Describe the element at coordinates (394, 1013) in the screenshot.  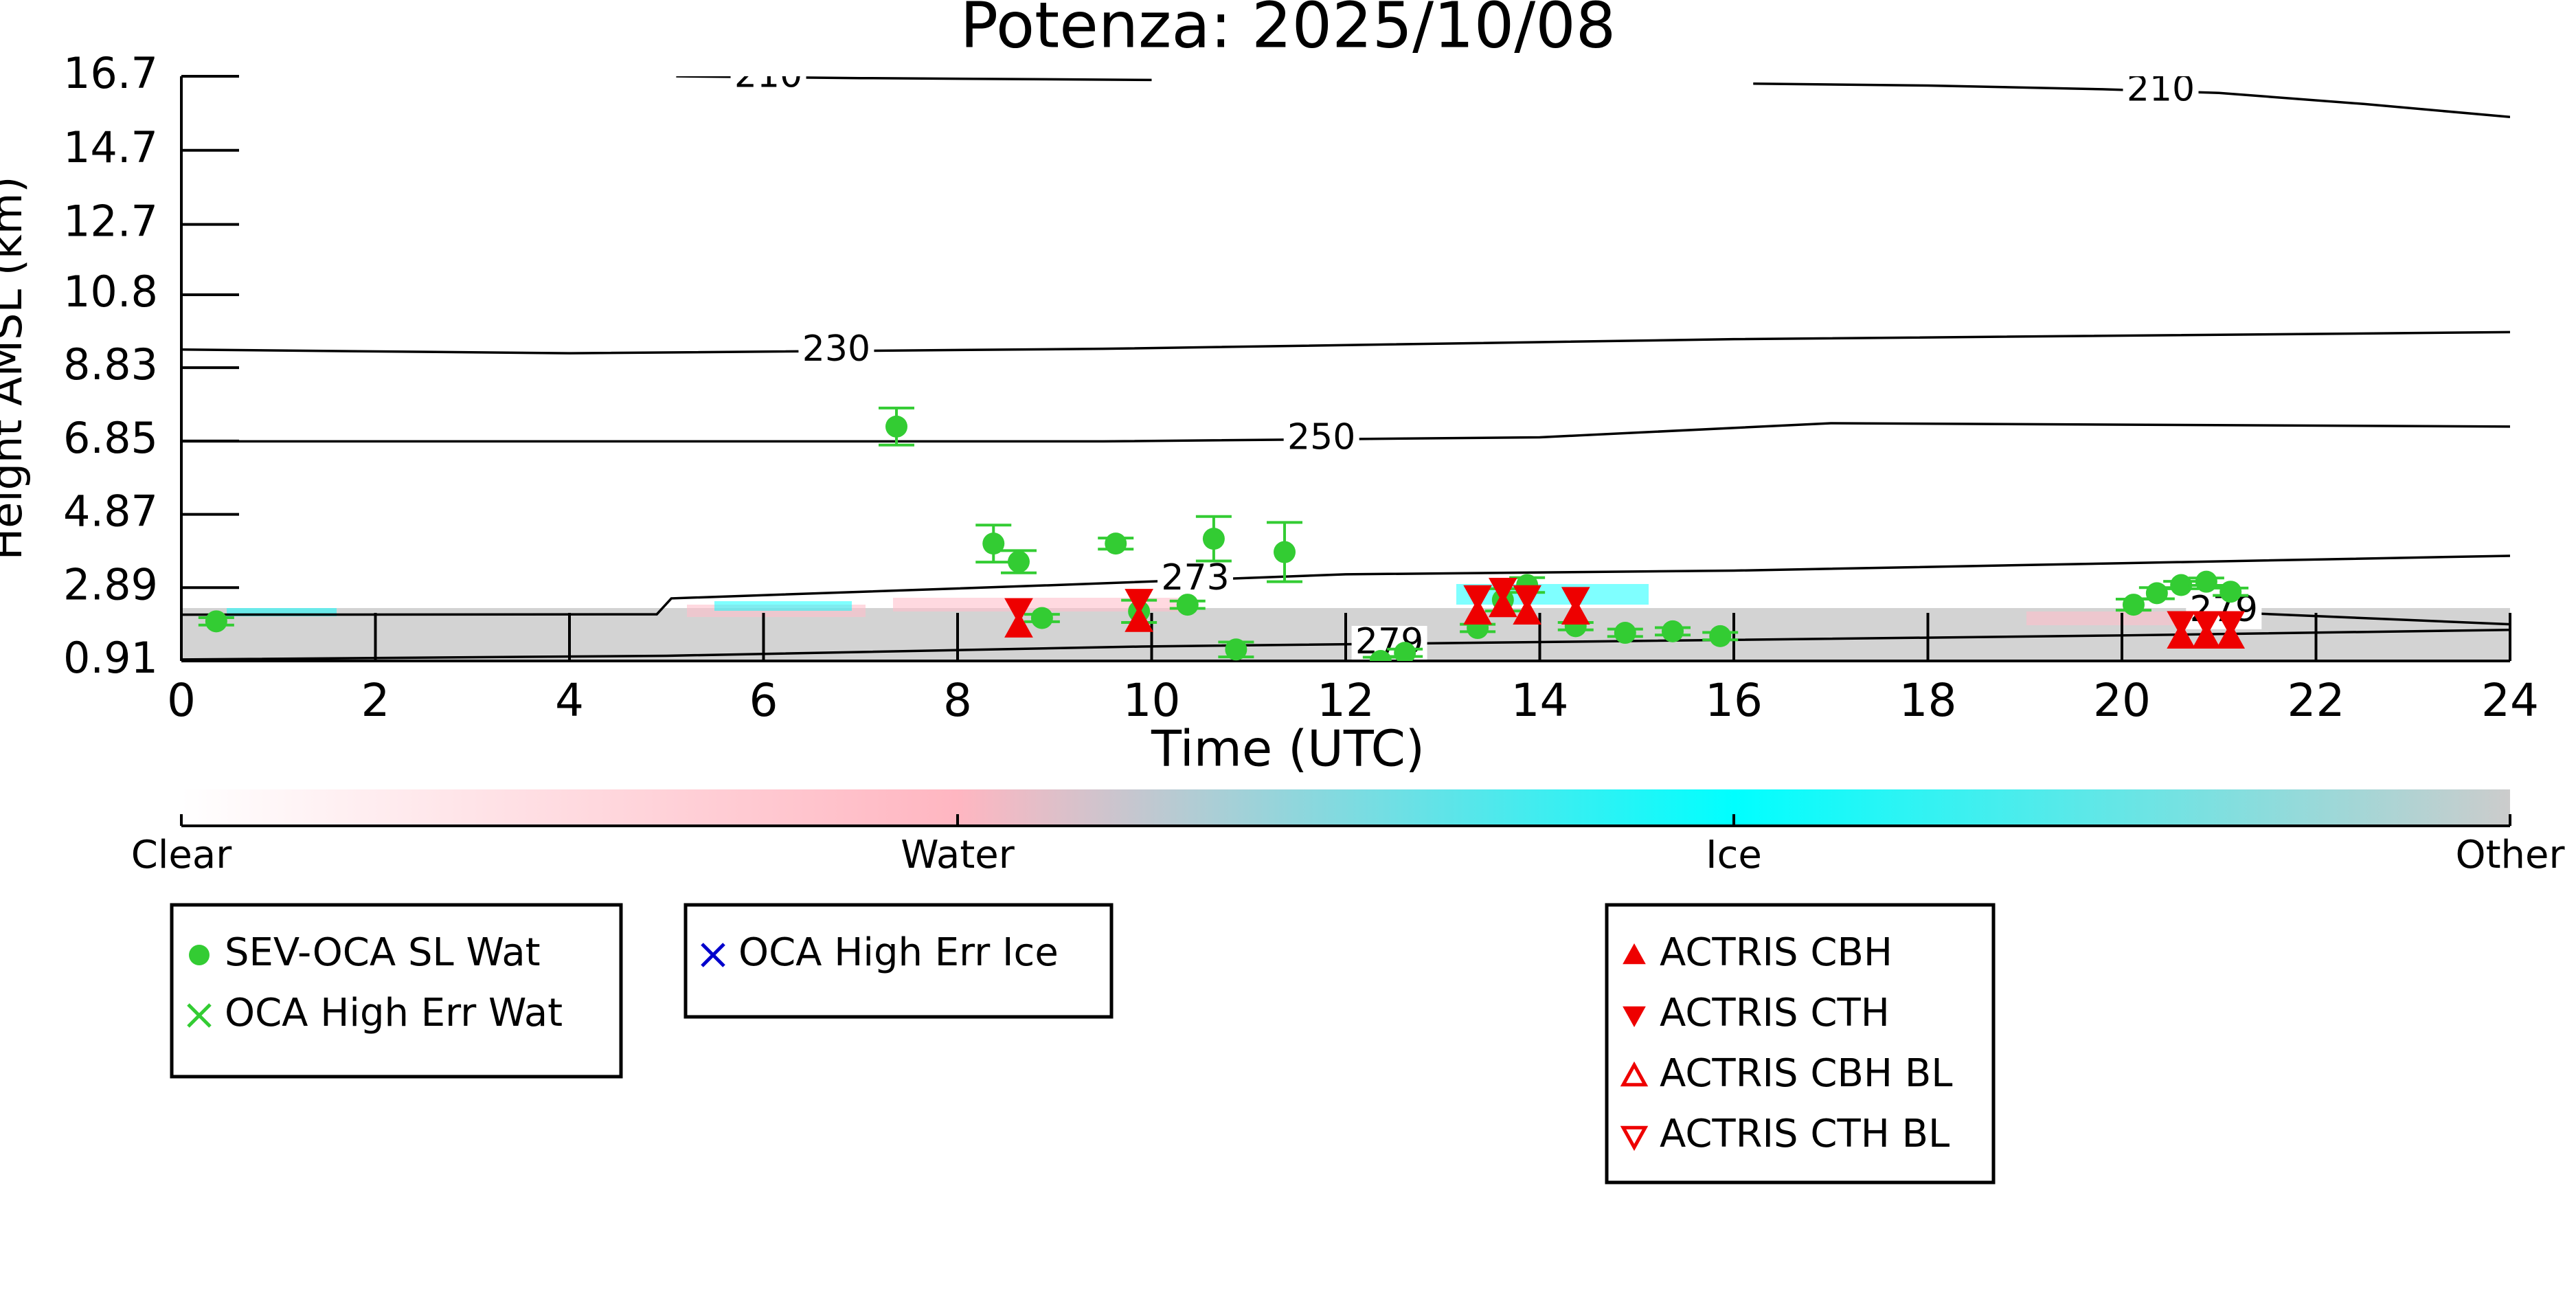
I see `legend-label: OCA High Err Wat` at that location.